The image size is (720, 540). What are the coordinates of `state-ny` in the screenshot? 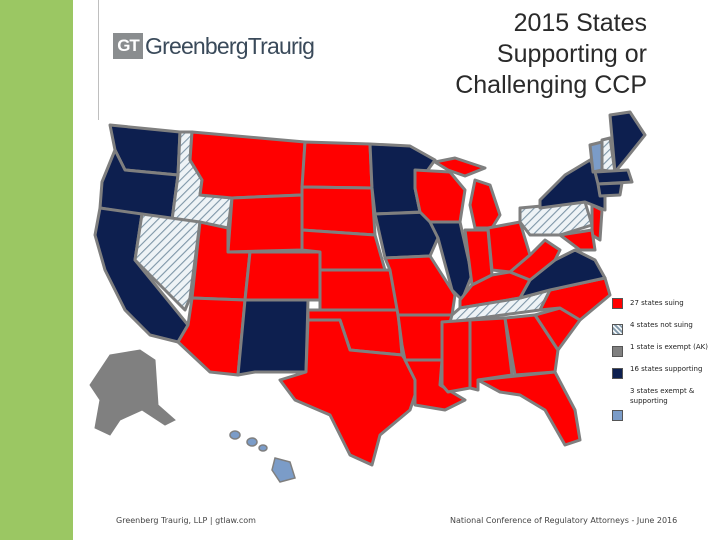 It's located at (572, 185).